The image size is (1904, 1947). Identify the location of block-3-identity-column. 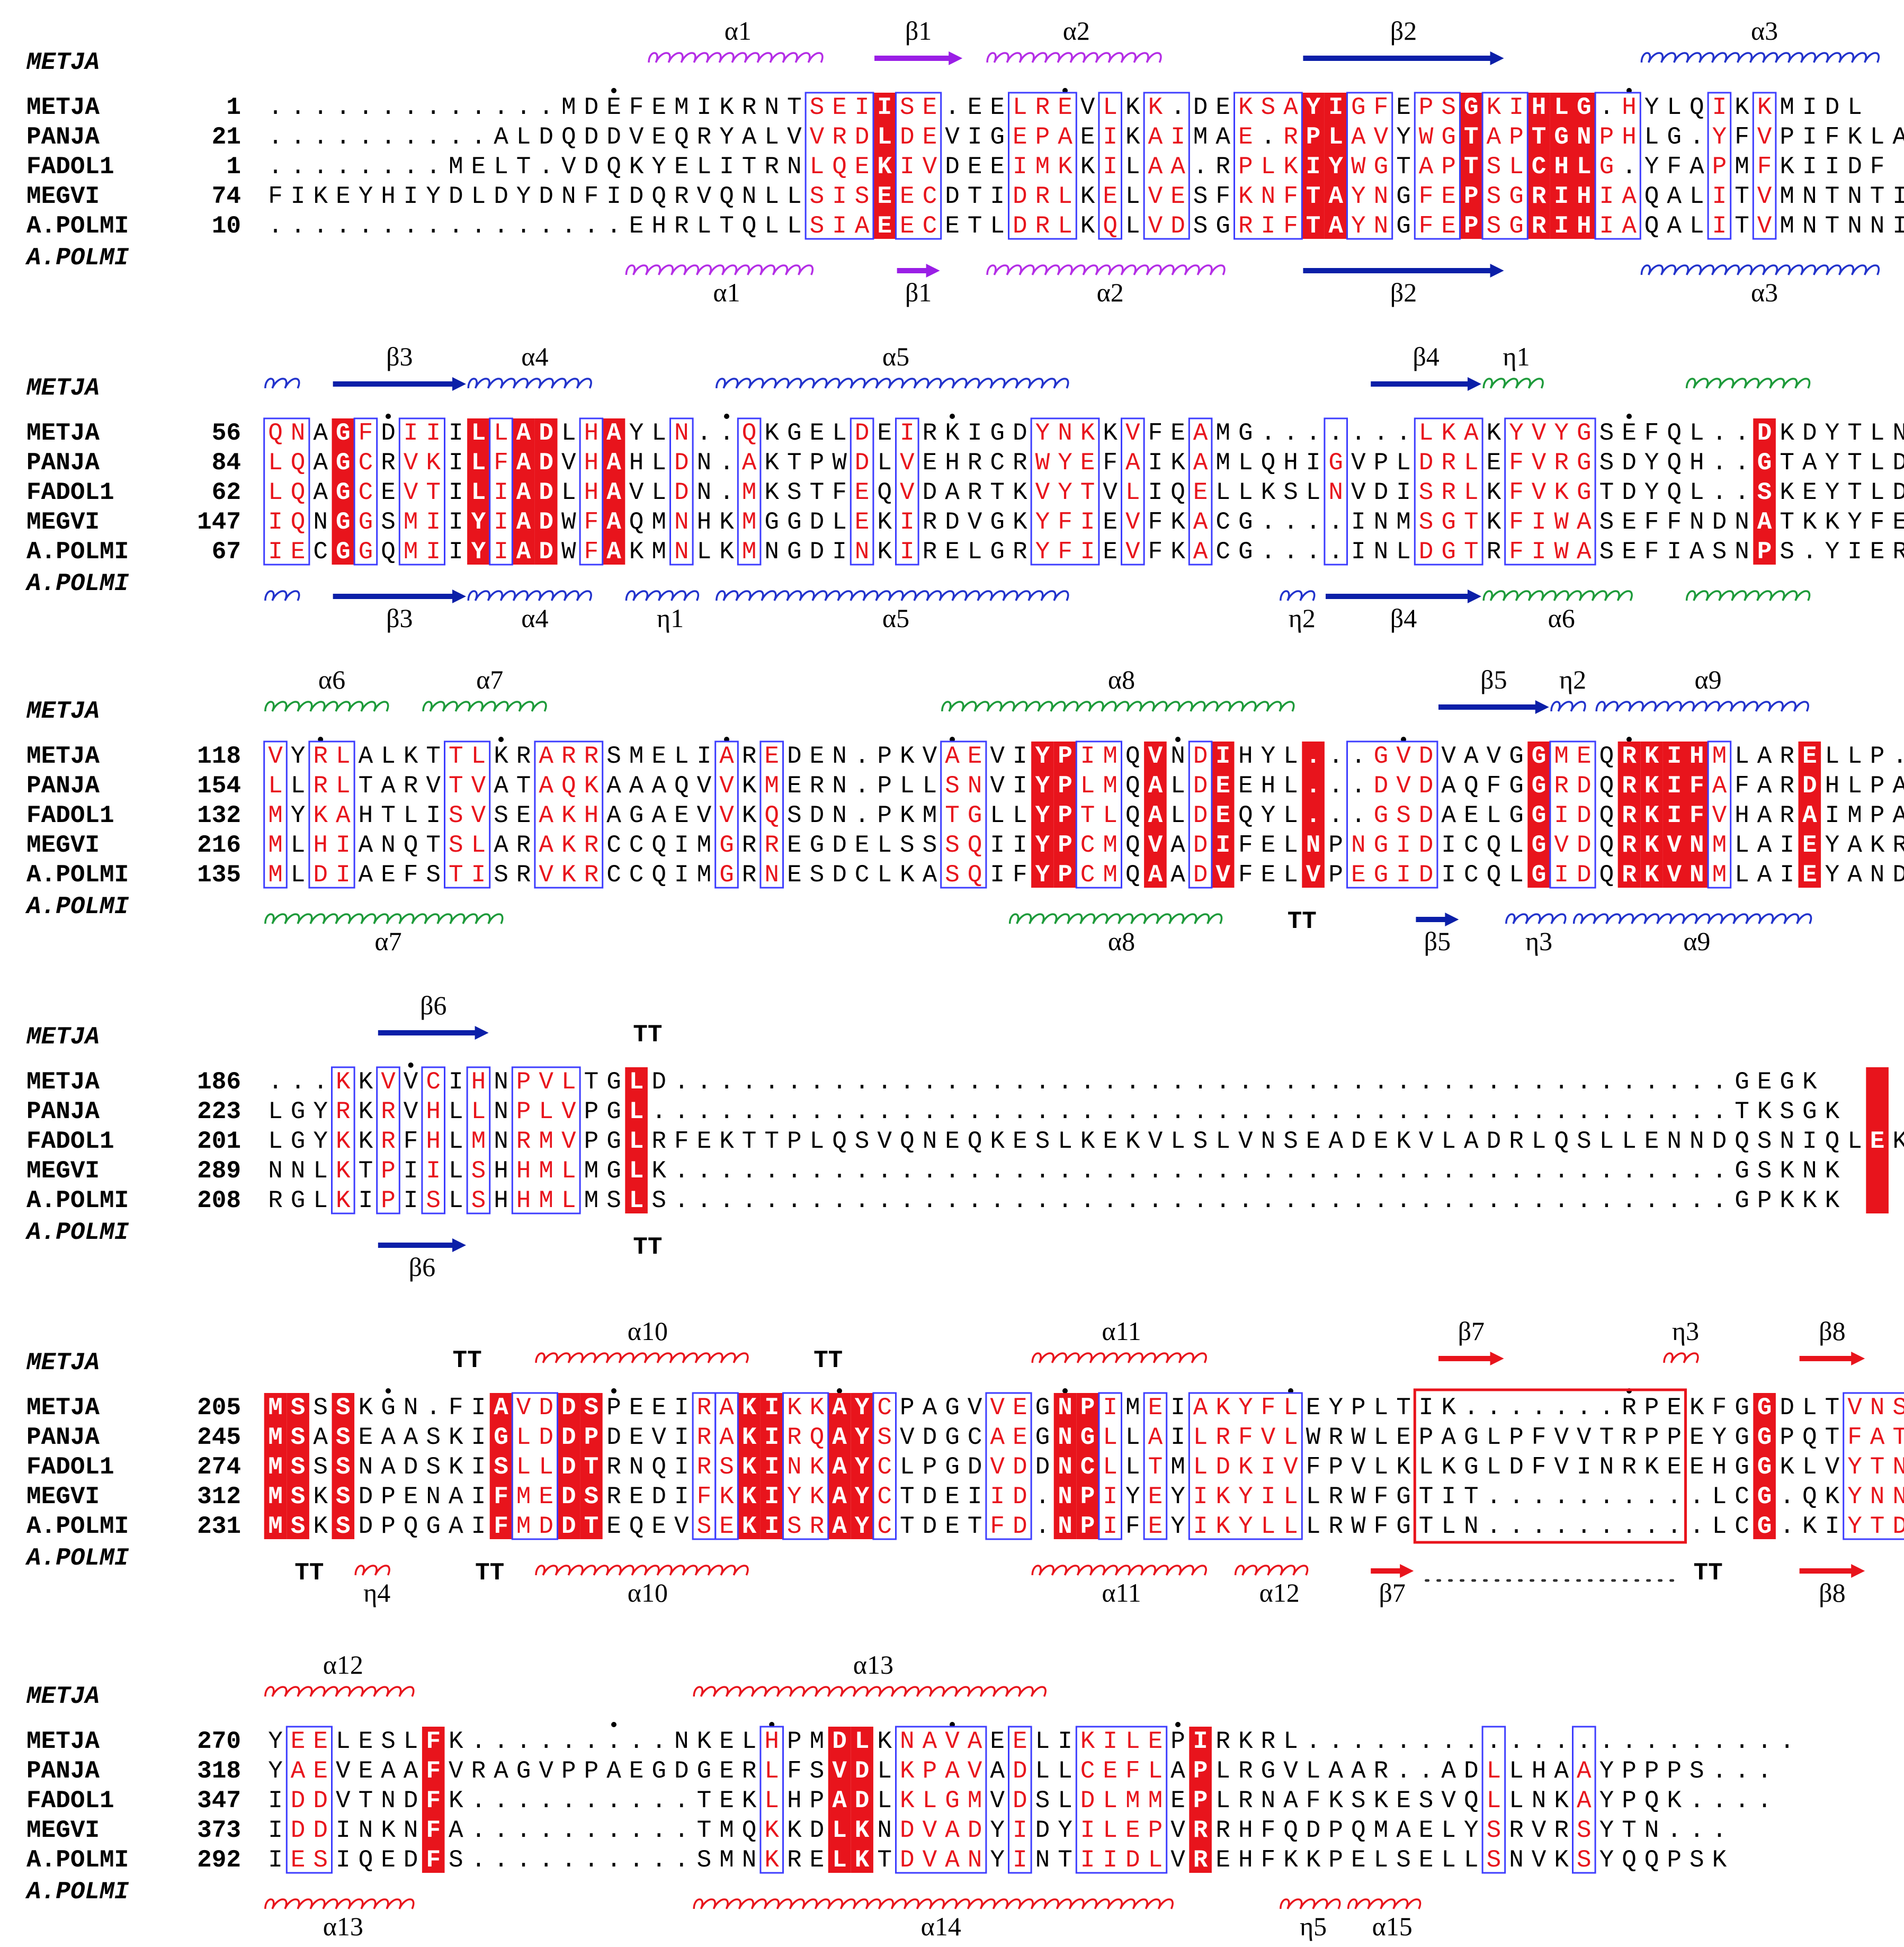
(1042, 815).